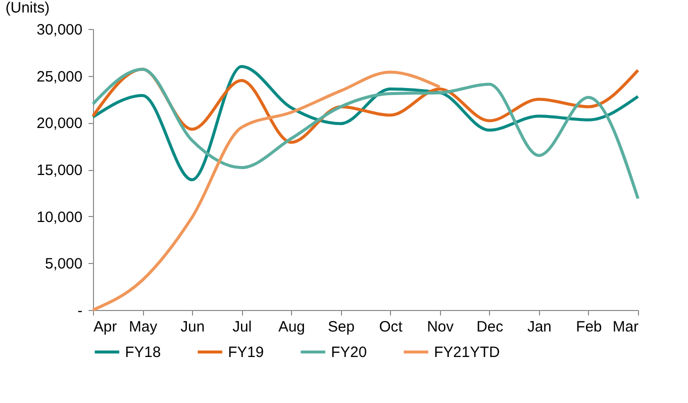 Image resolution: width=688 pixels, height=403 pixels. I want to click on x-tick-label: Nov, so click(440, 327).